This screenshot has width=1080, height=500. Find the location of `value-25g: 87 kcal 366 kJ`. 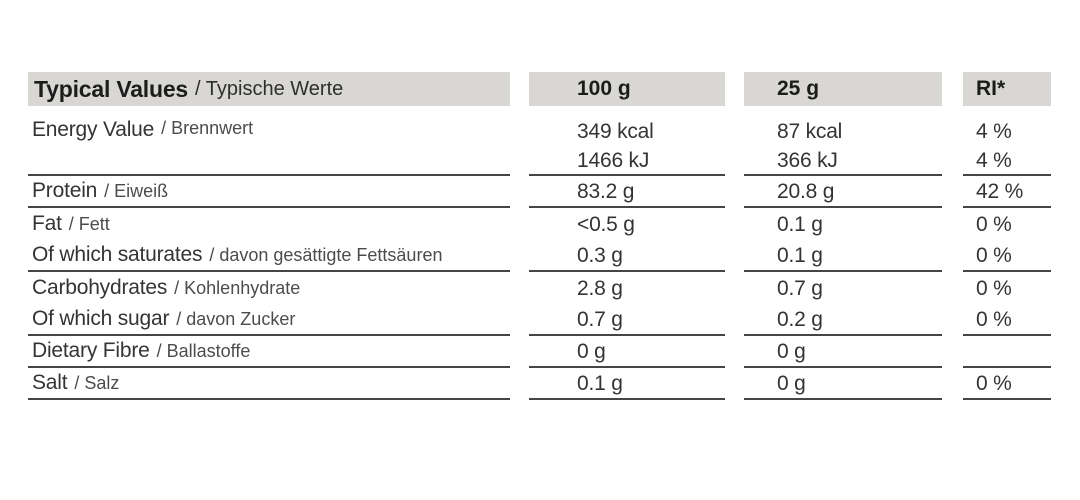

value-25g: 87 kcal 366 kJ is located at coordinates (843, 141).